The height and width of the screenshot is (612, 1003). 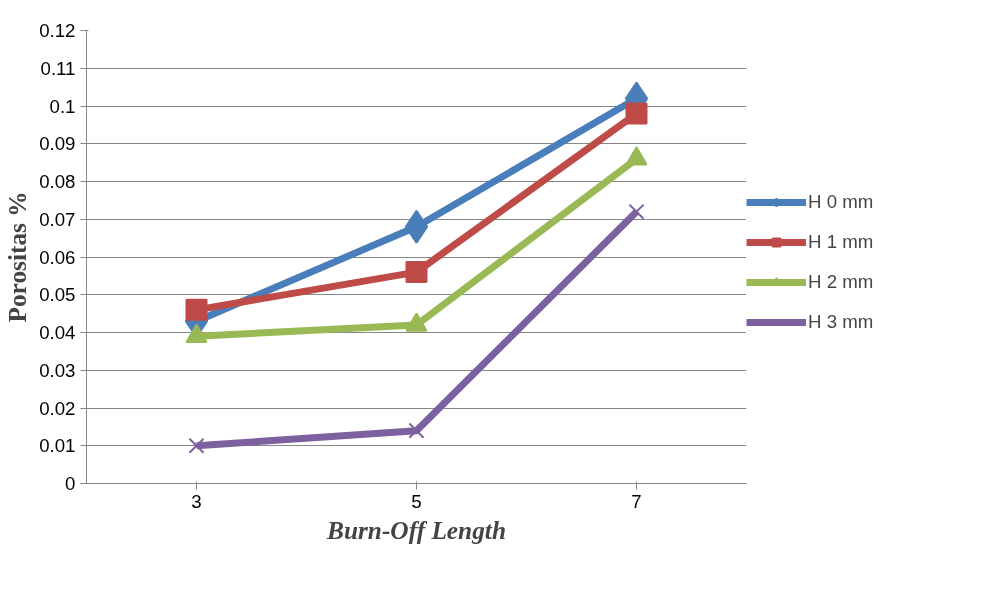 I want to click on y-tick-label: 0.07, so click(x=57, y=219).